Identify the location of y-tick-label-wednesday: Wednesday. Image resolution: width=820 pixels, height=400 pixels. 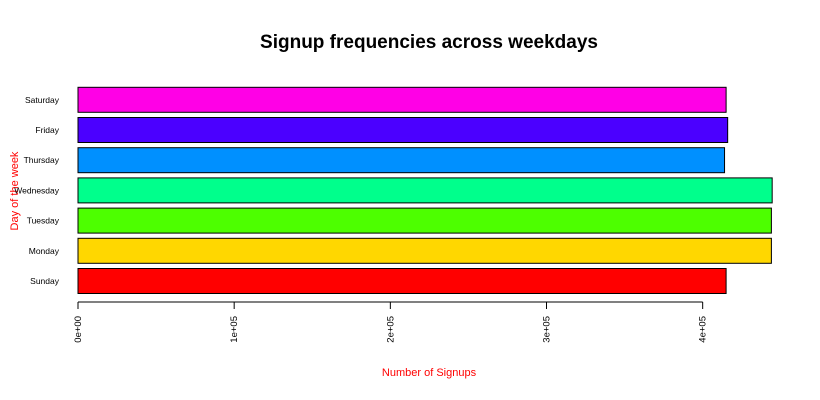
(36, 190).